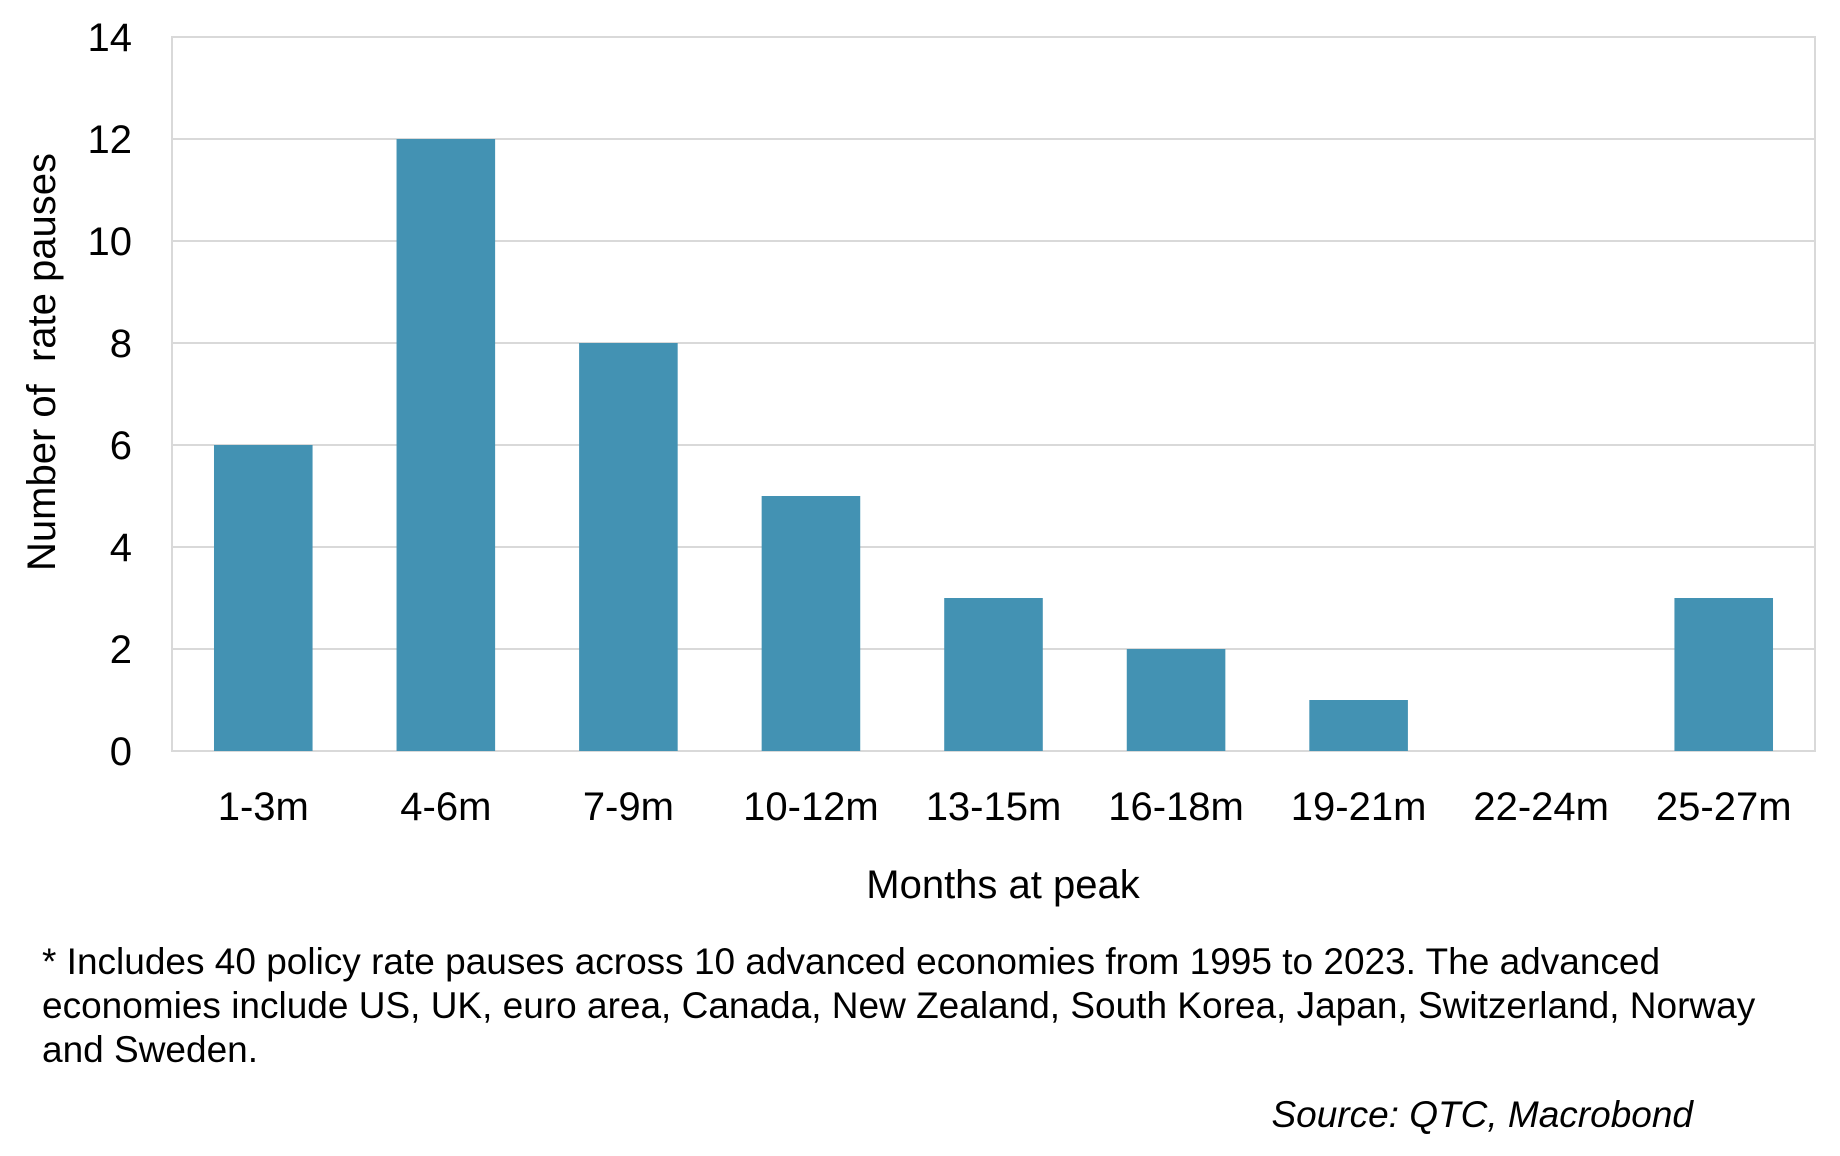 The image size is (1840, 1156). What do you see at coordinates (110, 38) in the screenshot?
I see `y-tick-label: 14` at bounding box center [110, 38].